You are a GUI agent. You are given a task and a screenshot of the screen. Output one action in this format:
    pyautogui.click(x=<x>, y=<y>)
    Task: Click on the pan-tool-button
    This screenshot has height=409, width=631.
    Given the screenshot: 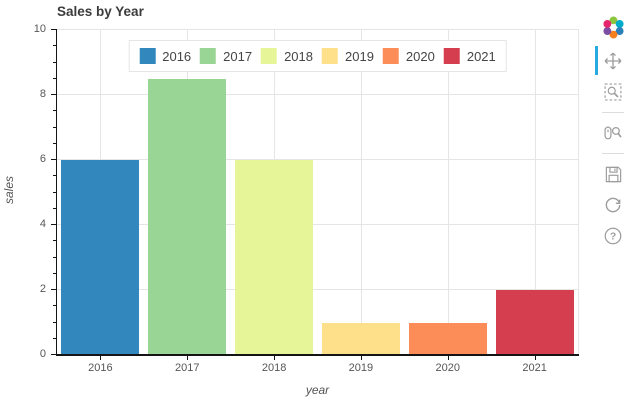 What is the action you would take?
    pyautogui.click(x=610, y=60)
    